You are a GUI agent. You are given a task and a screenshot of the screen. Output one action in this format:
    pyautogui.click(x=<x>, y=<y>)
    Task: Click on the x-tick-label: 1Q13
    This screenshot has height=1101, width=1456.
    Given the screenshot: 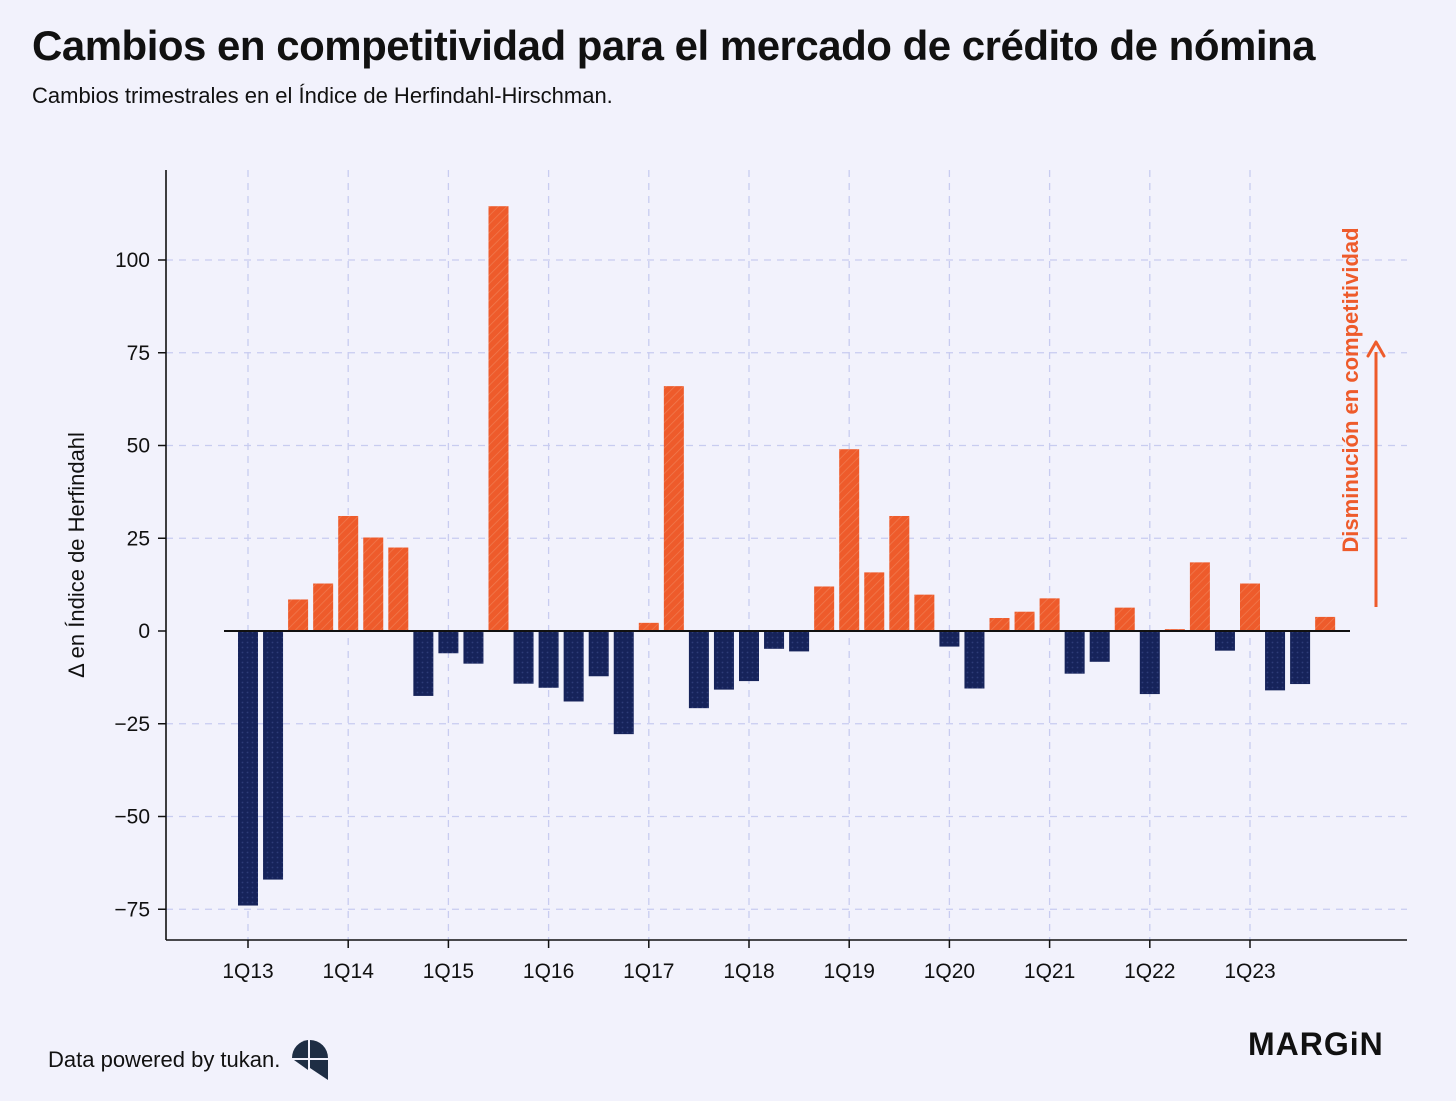 What is the action you would take?
    pyautogui.click(x=247, y=971)
    